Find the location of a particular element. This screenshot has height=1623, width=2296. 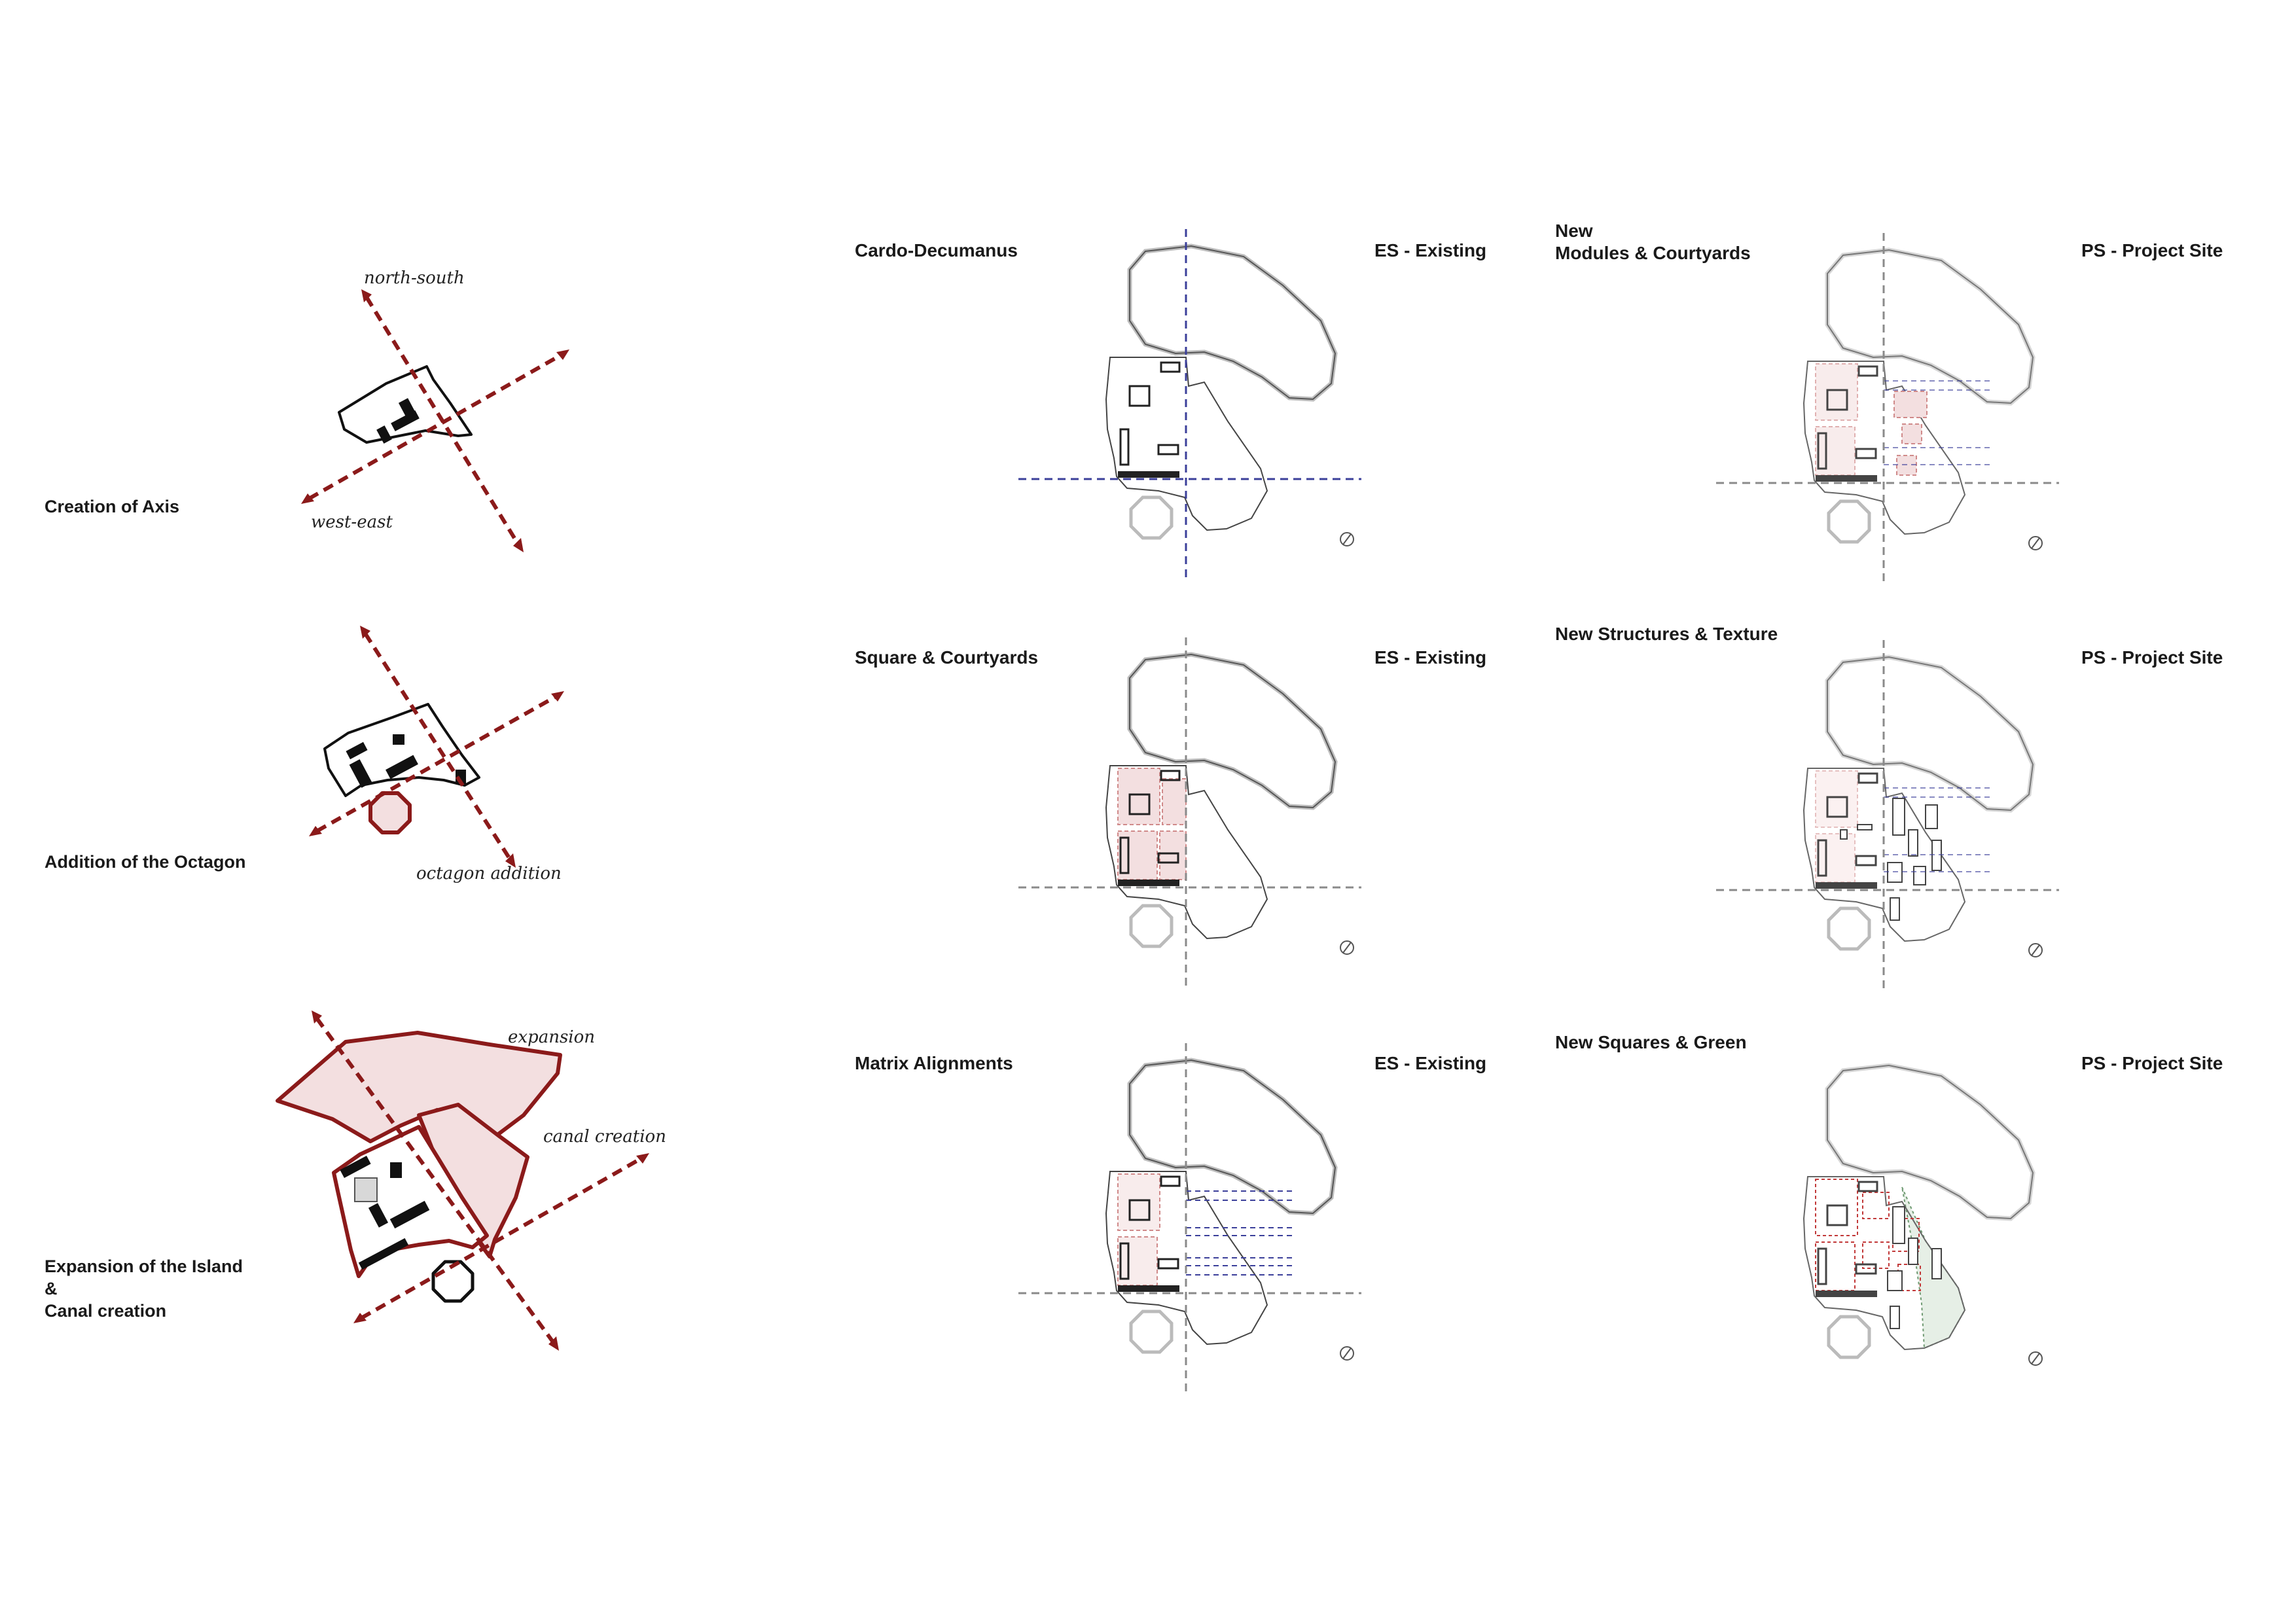

row-label-expansion: Expansion of the Island & Canal creation is located at coordinates (144, 1288).